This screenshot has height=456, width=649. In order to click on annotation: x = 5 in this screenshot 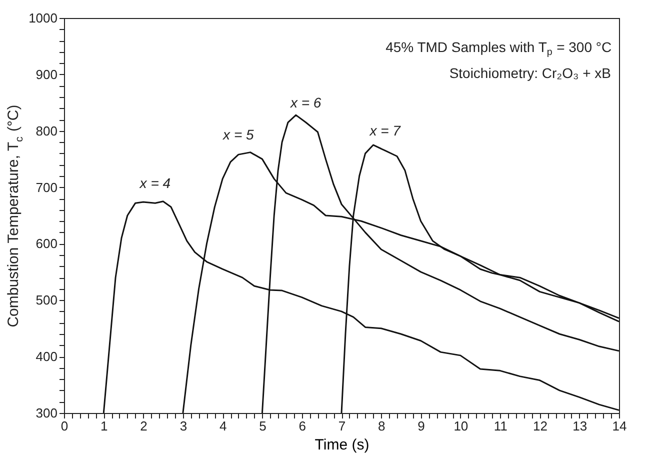, I will do `click(238, 134)`.